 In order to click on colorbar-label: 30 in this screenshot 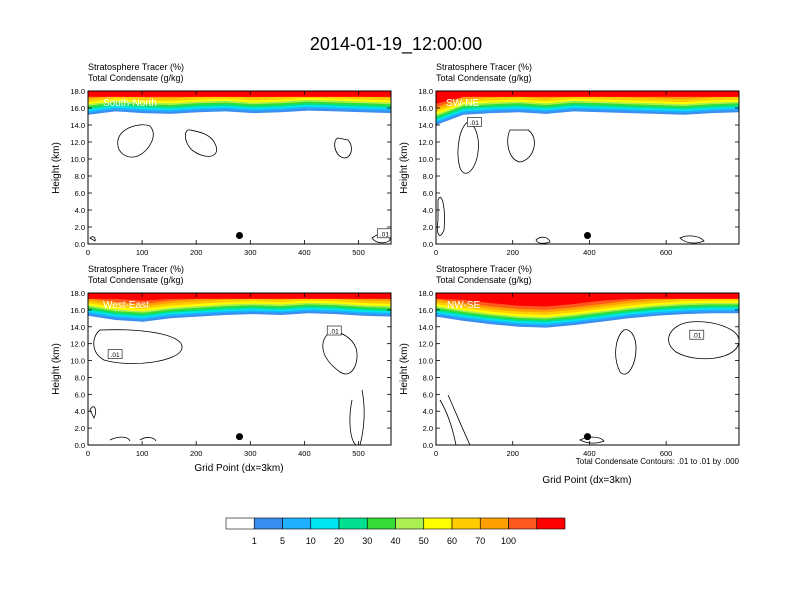, I will do `click(367, 541)`.